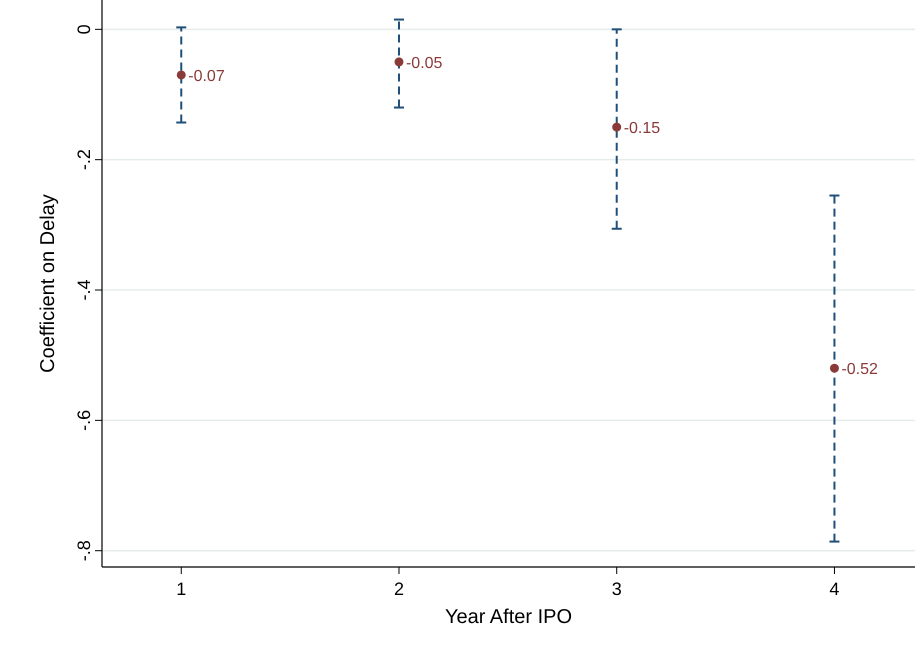  What do you see at coordinates (84, 29) in the screenshot?
I see `y-tick-label: 0` at bounding box center [84, 29].